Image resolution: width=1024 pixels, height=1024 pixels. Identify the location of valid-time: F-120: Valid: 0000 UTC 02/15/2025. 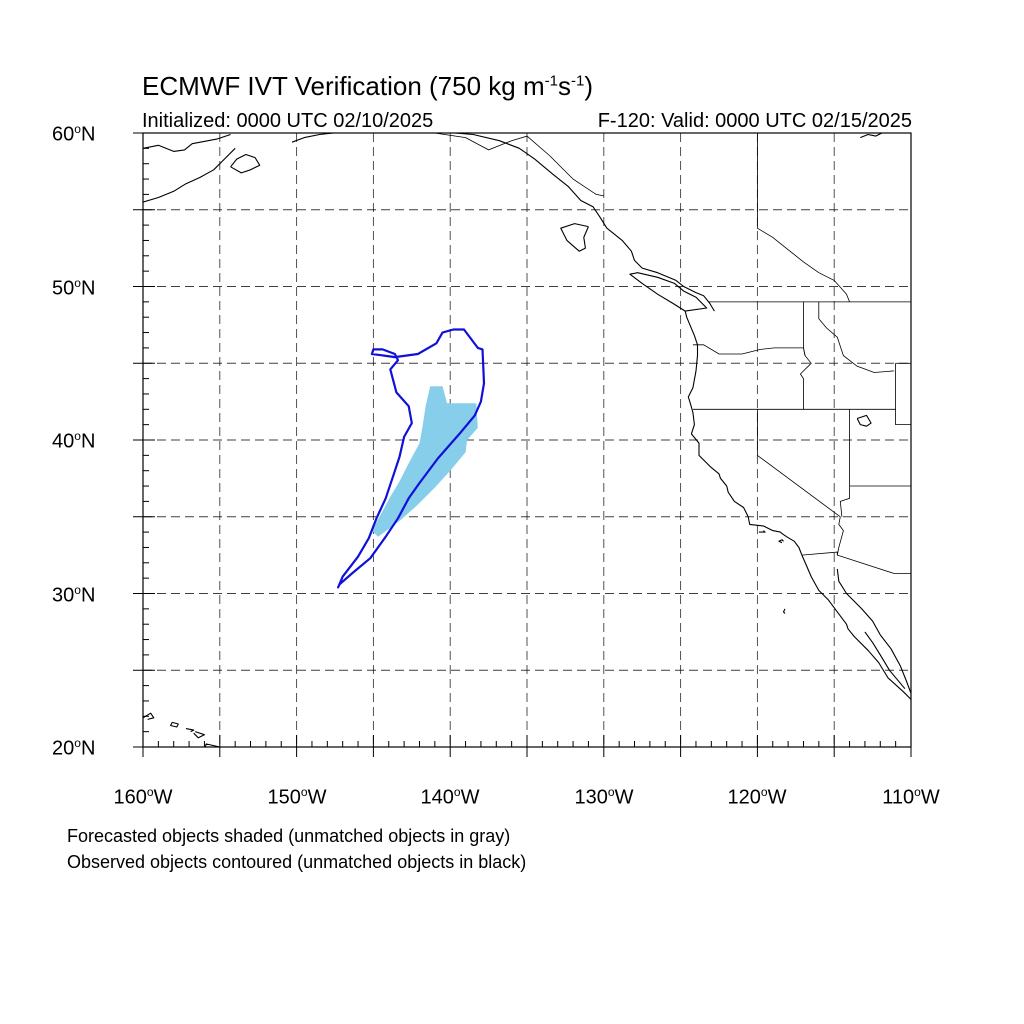
(754, 121).